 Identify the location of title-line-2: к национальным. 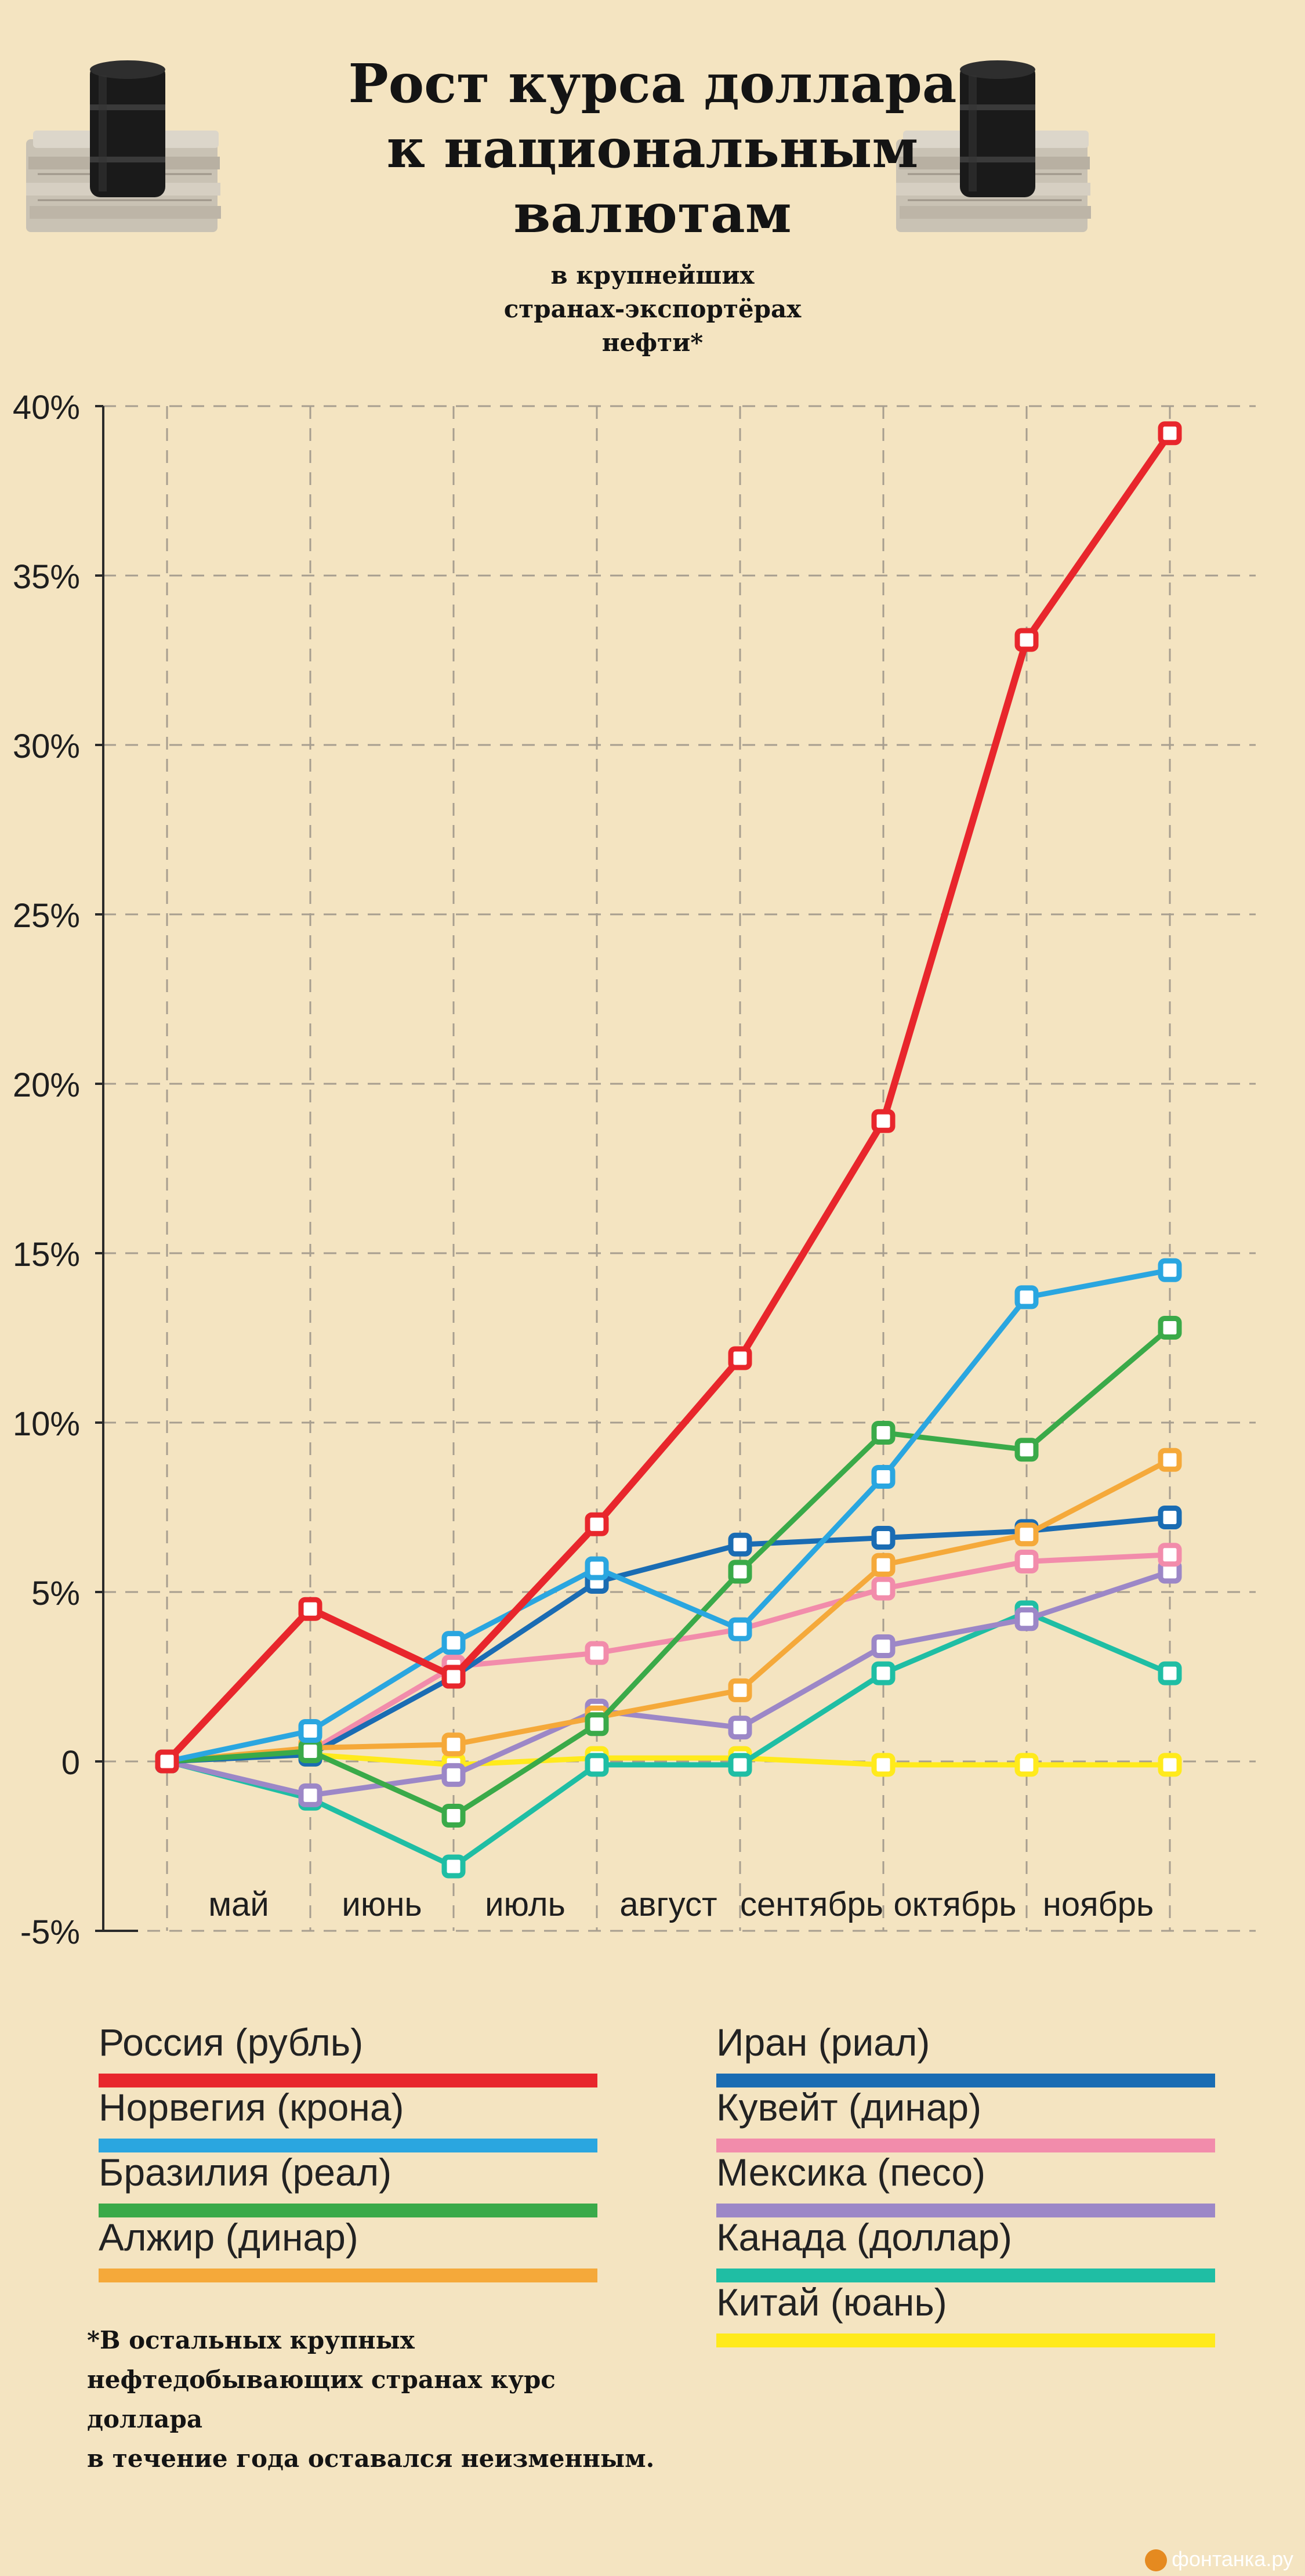
(652, 148).